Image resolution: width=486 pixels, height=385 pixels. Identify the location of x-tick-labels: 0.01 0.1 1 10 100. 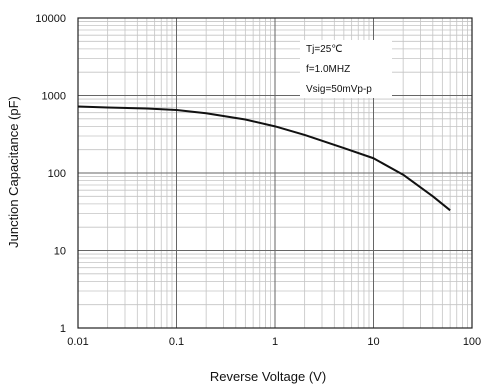
(274, 342).